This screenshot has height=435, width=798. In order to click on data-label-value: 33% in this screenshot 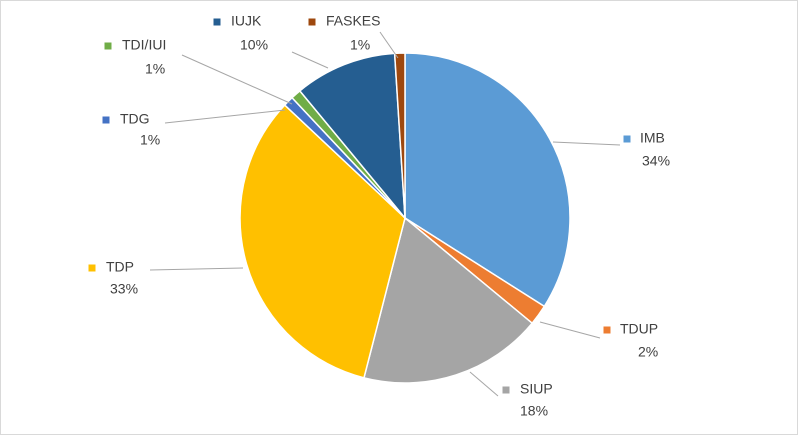, I will do `click(124, 289)`.